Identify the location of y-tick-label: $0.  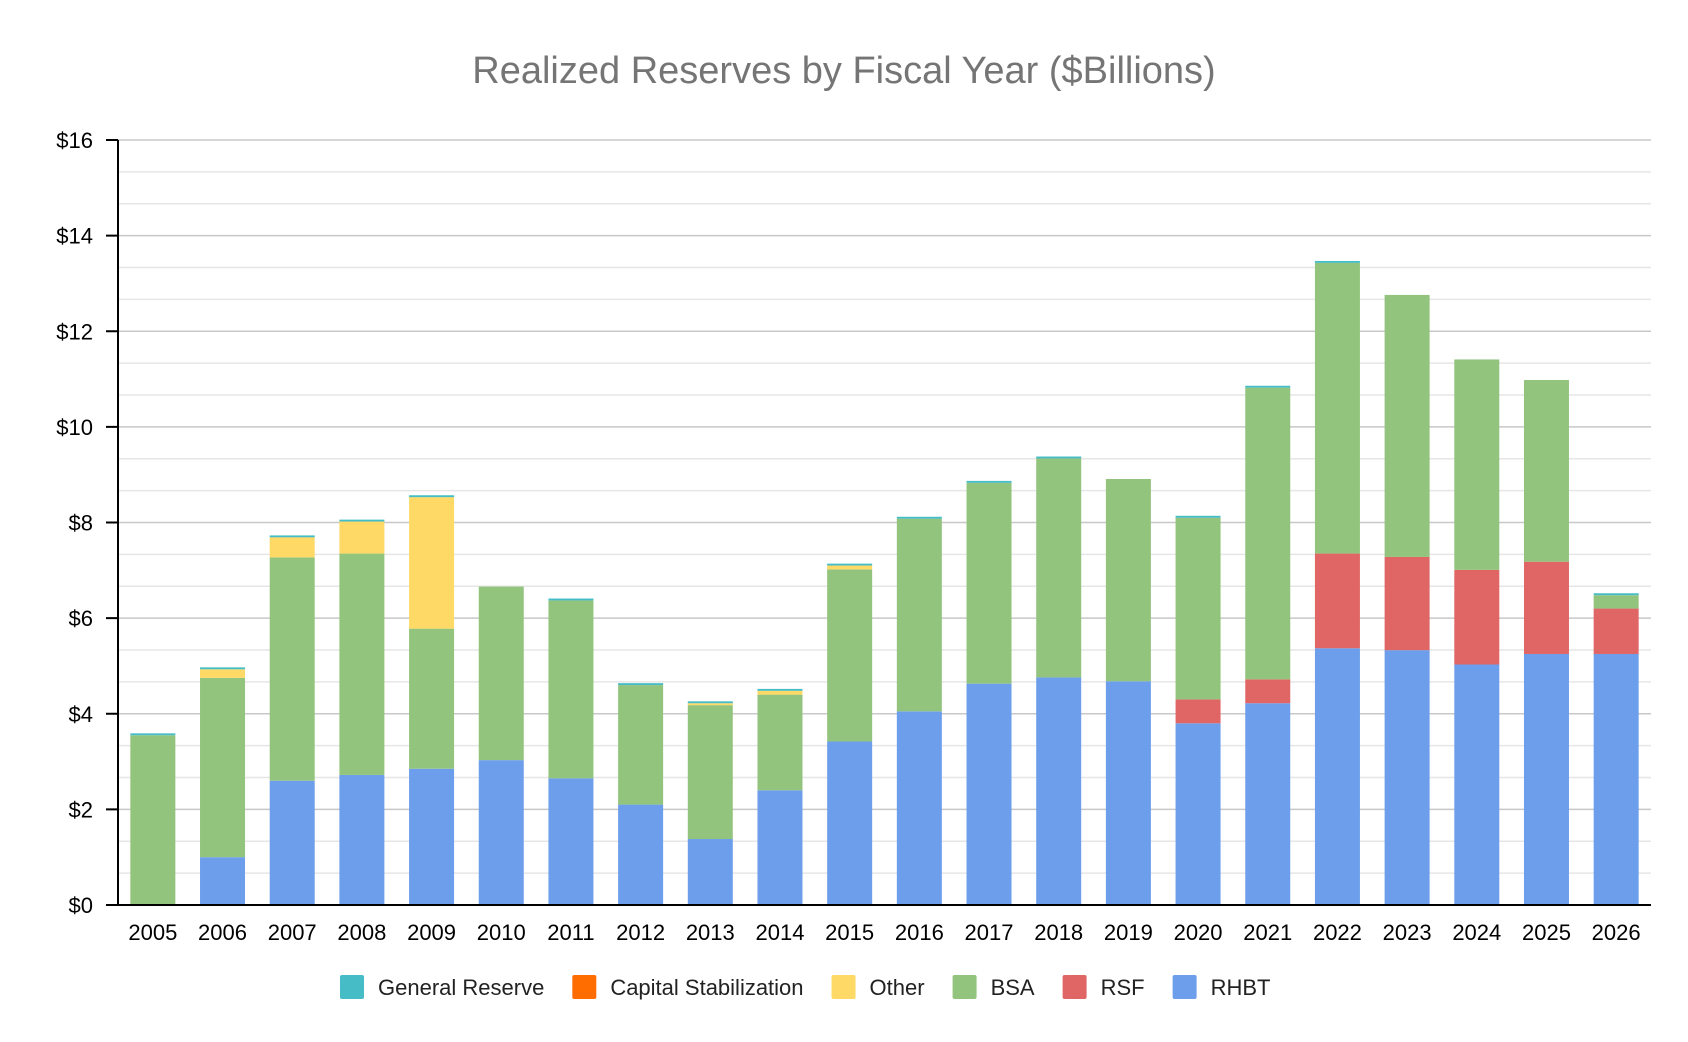
(81, 905).